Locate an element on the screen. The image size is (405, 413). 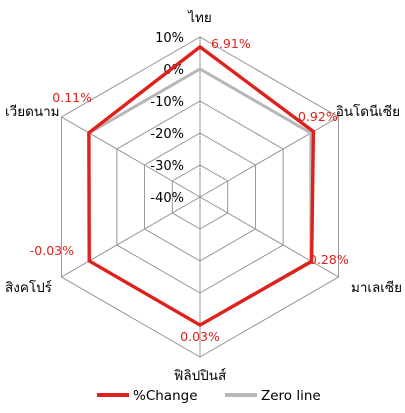
data-label: 0.92% is located at coordinates (318, 116).